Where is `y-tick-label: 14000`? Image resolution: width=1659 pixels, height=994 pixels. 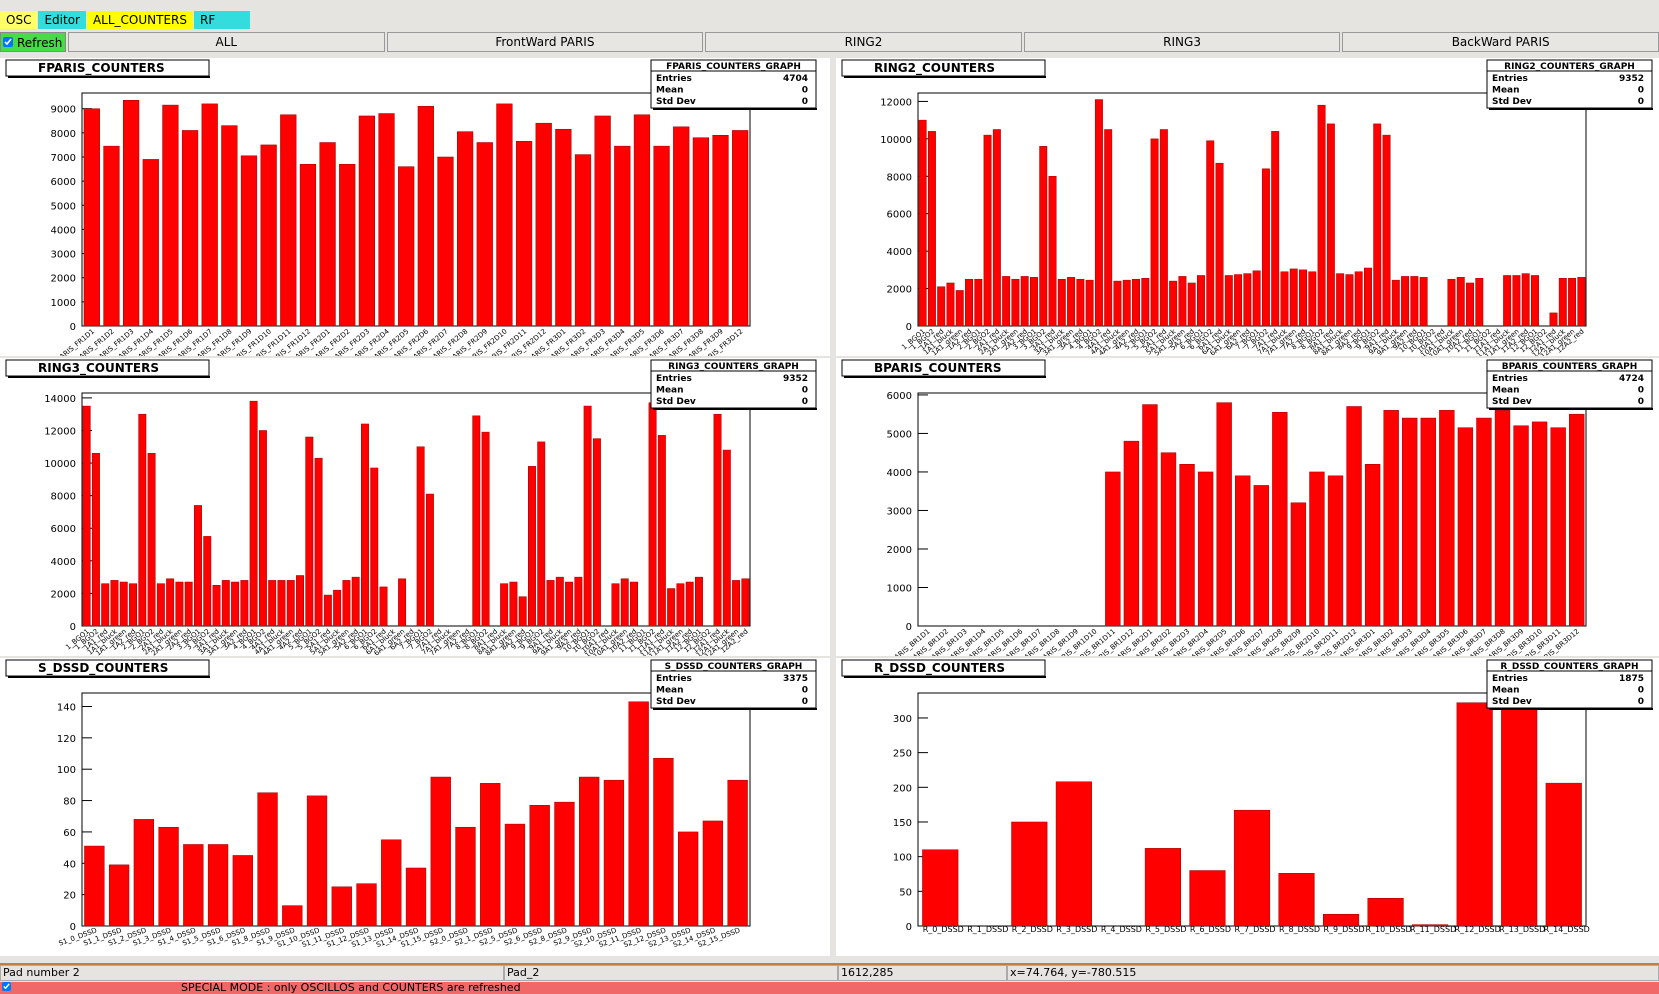 y-tick-label: 14000 is located at coordinates (60, 399).